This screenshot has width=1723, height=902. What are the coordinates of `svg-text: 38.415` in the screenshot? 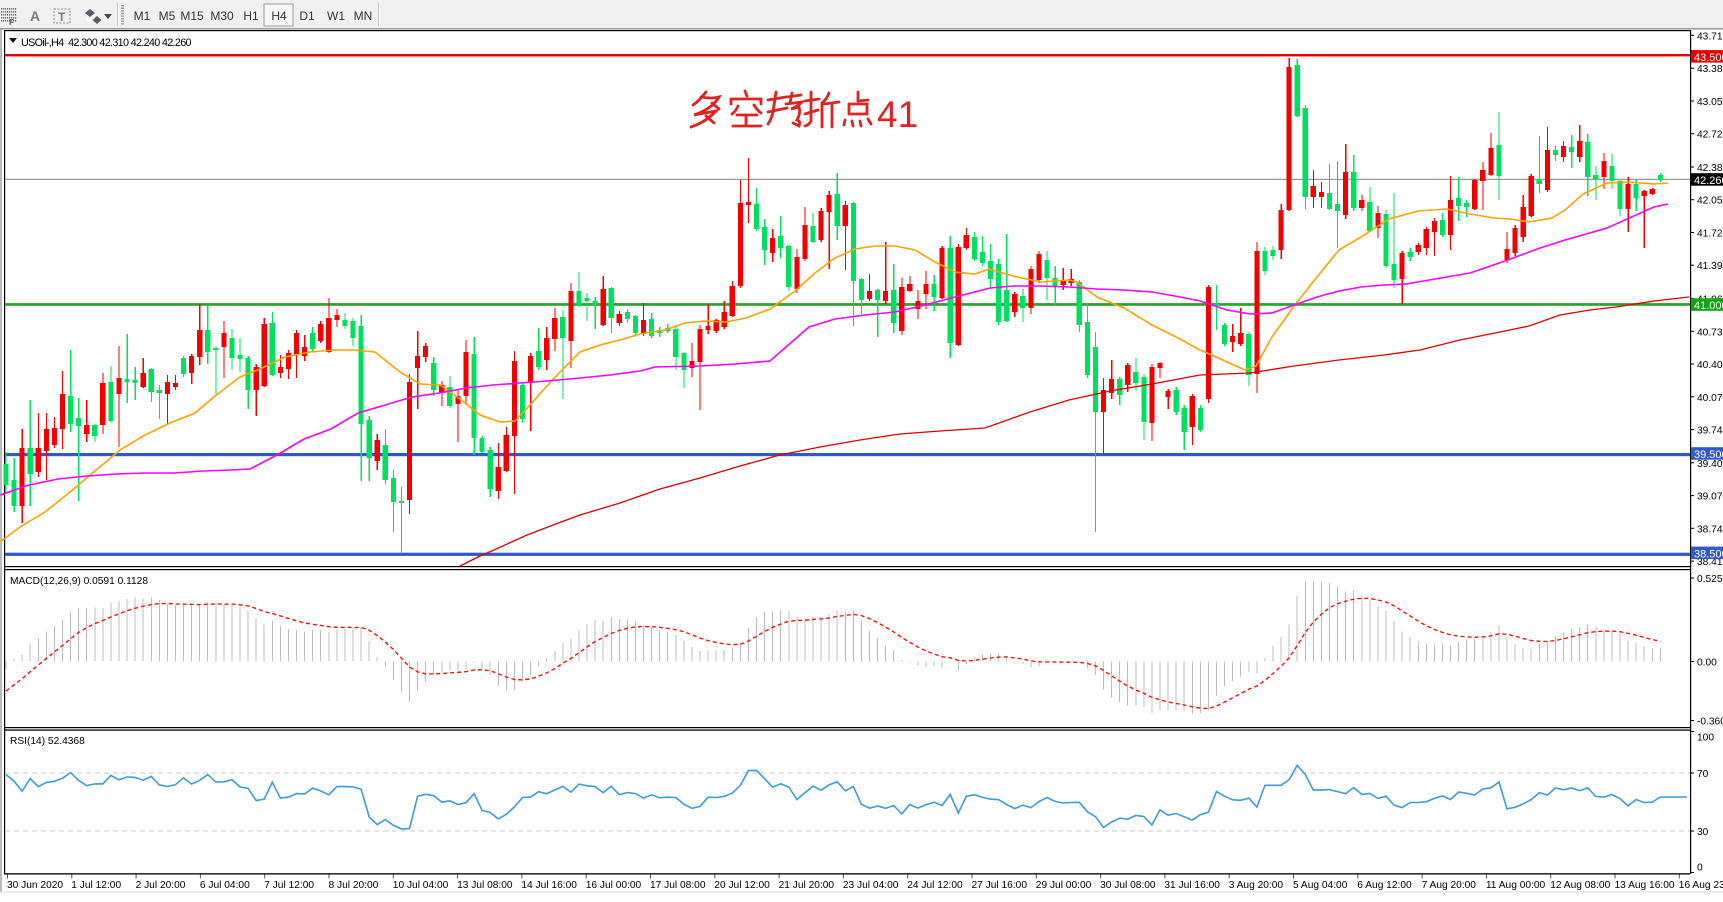 It's located at (1710, 562).